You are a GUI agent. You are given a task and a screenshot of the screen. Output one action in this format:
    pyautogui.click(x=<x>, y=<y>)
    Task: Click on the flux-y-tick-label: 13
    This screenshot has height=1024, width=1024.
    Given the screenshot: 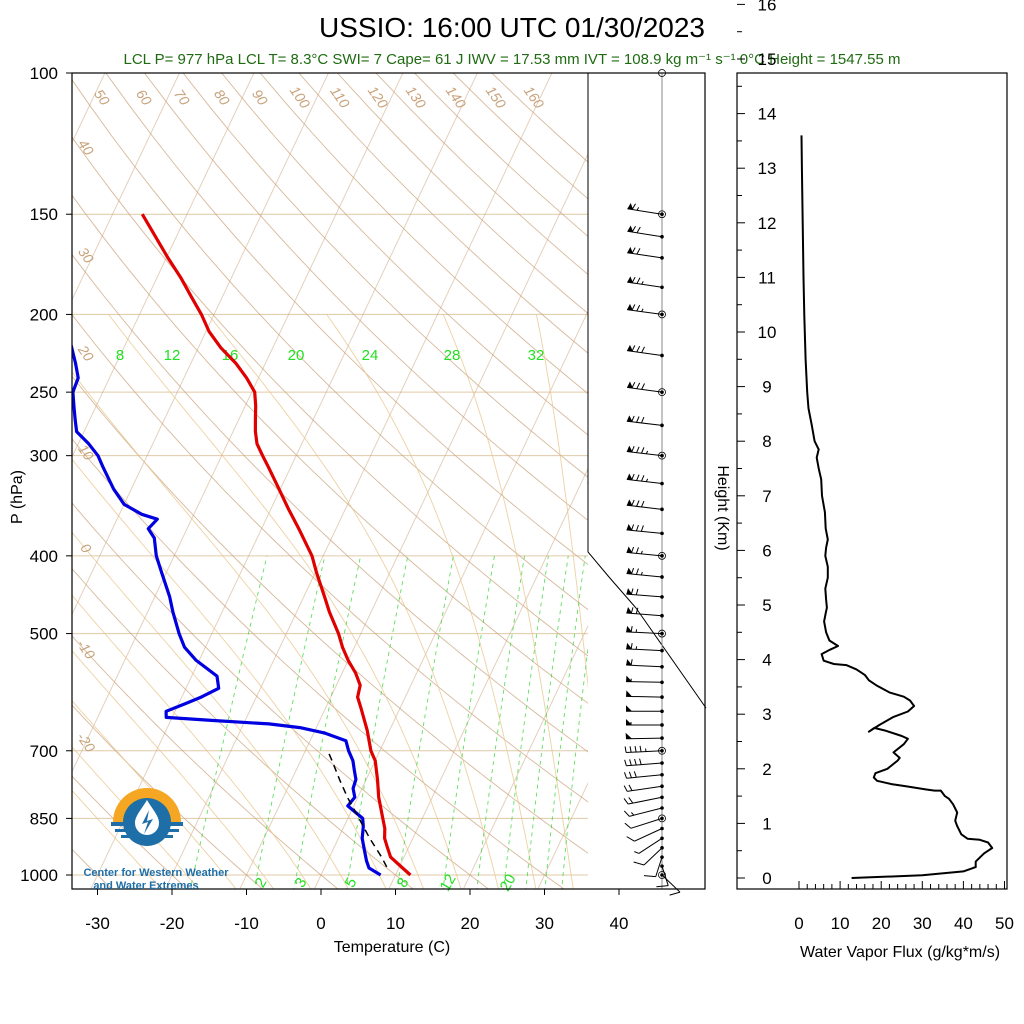 What is the action you would take?
    pyautogui.click(x=767, y=168)
    